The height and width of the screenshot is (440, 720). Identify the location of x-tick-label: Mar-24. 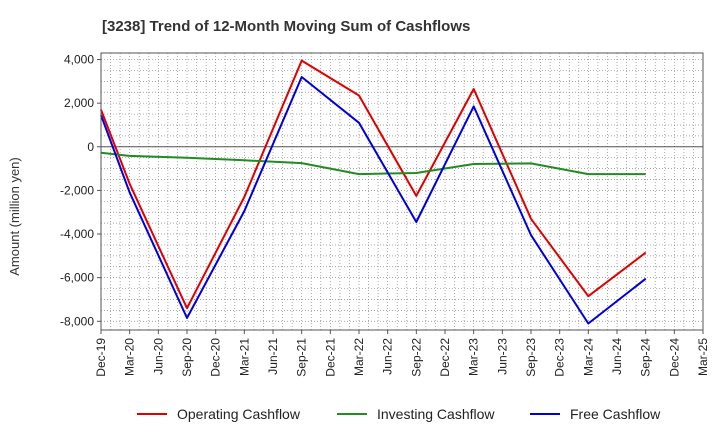
(588, 357).